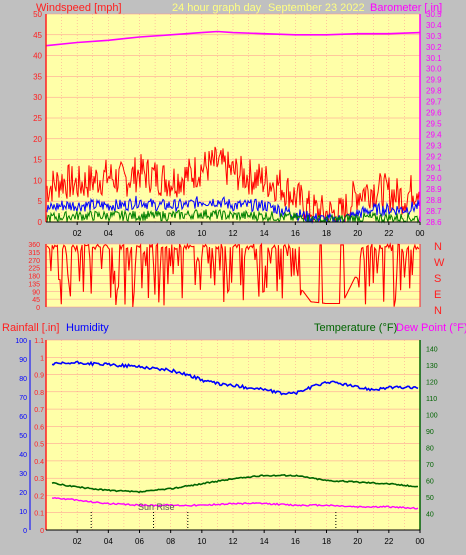 The image size is (466, 555). Describe the element at coordinates (434, 178) in the screenshot. I see `barometer-tick-label: 29.0` at that location.